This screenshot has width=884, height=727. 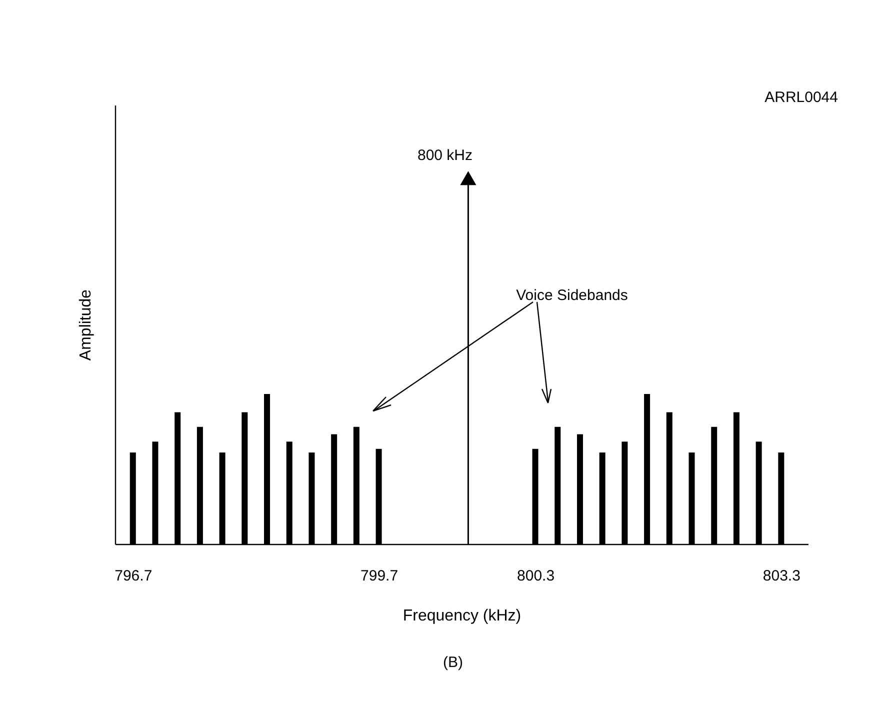 I want to click on x-tick-label: 803.3, so click(x=781, y=576).